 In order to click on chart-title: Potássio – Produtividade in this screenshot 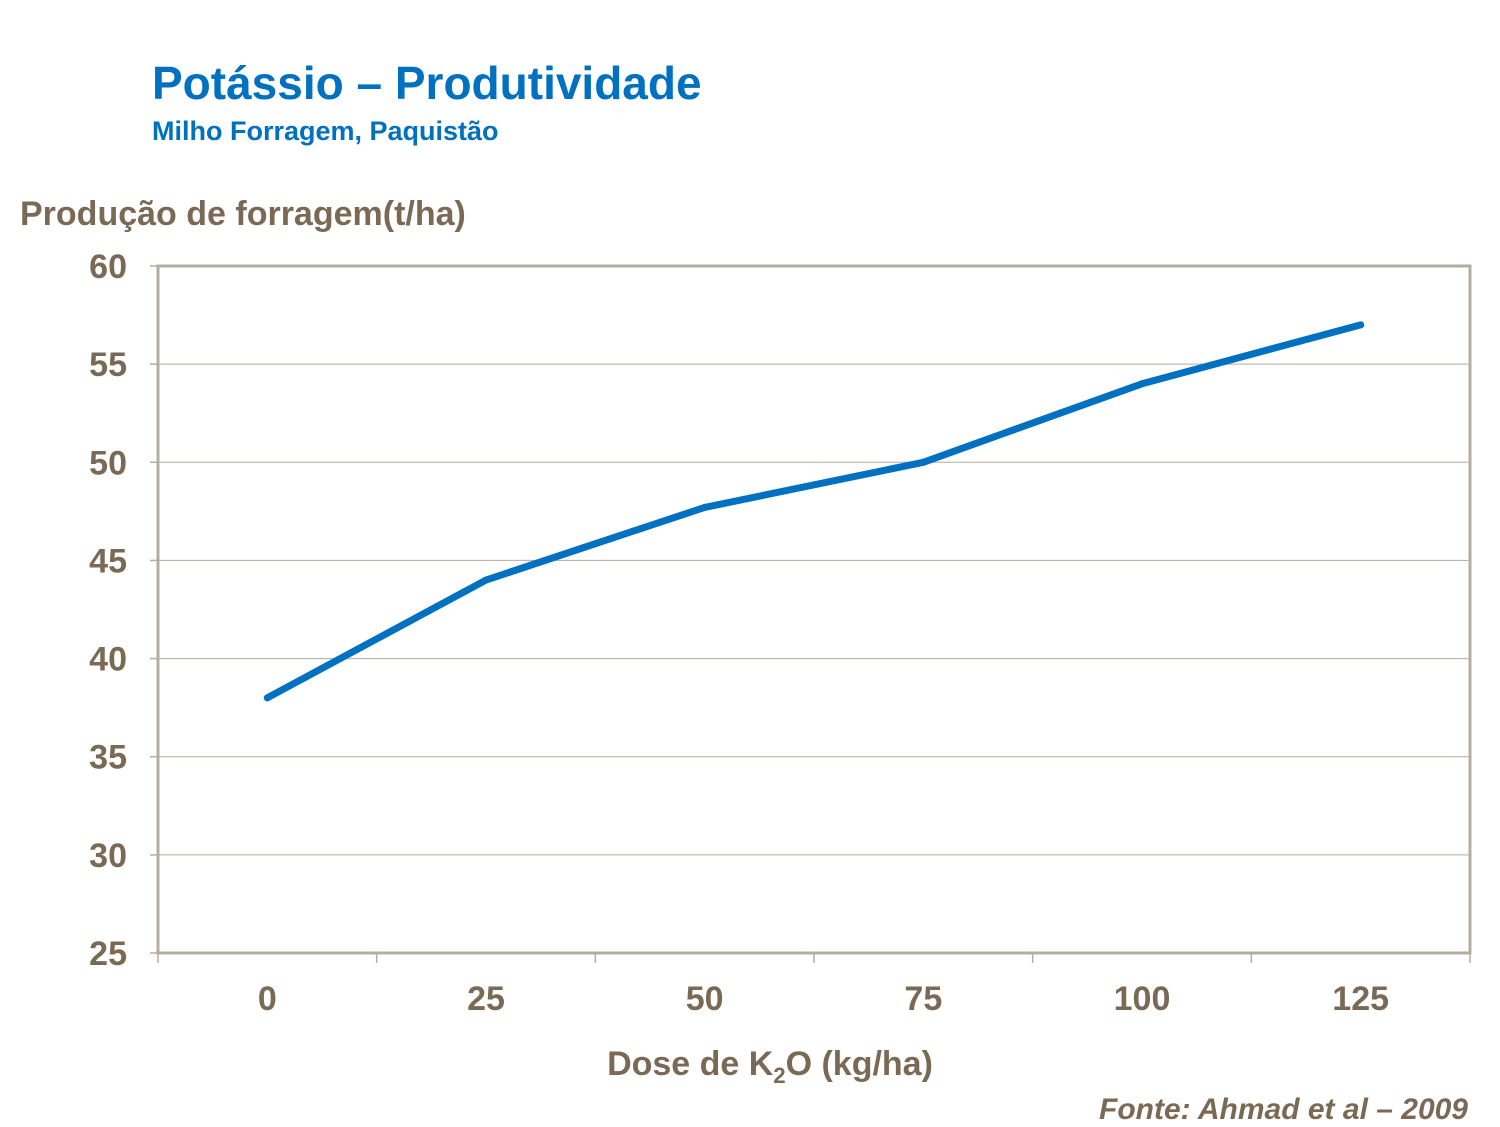, I will do `click(427, 83)`.